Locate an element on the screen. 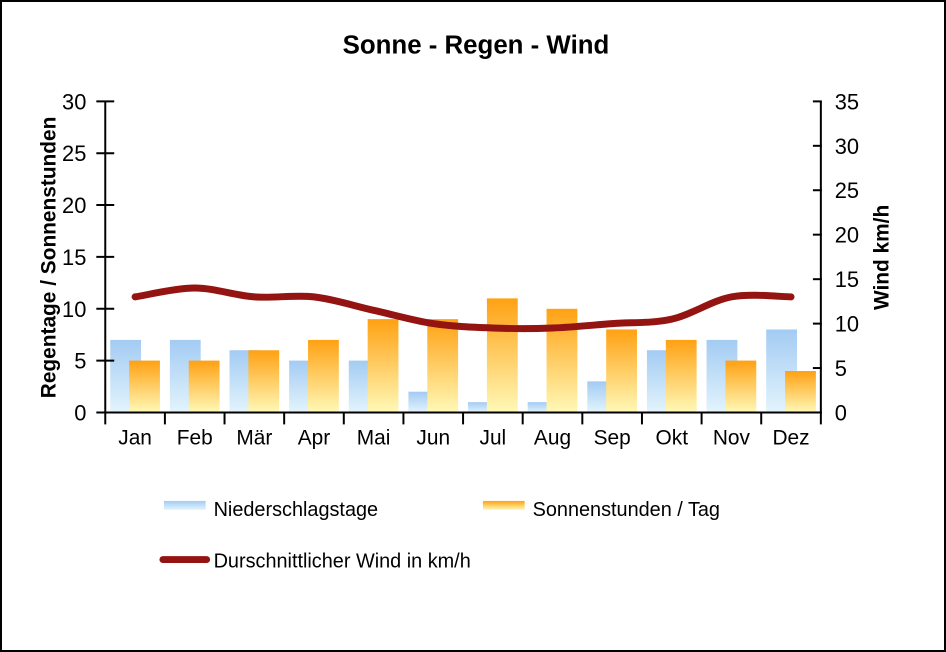  bar-sonnenstunden-mai is located at coordinates (383, 366).